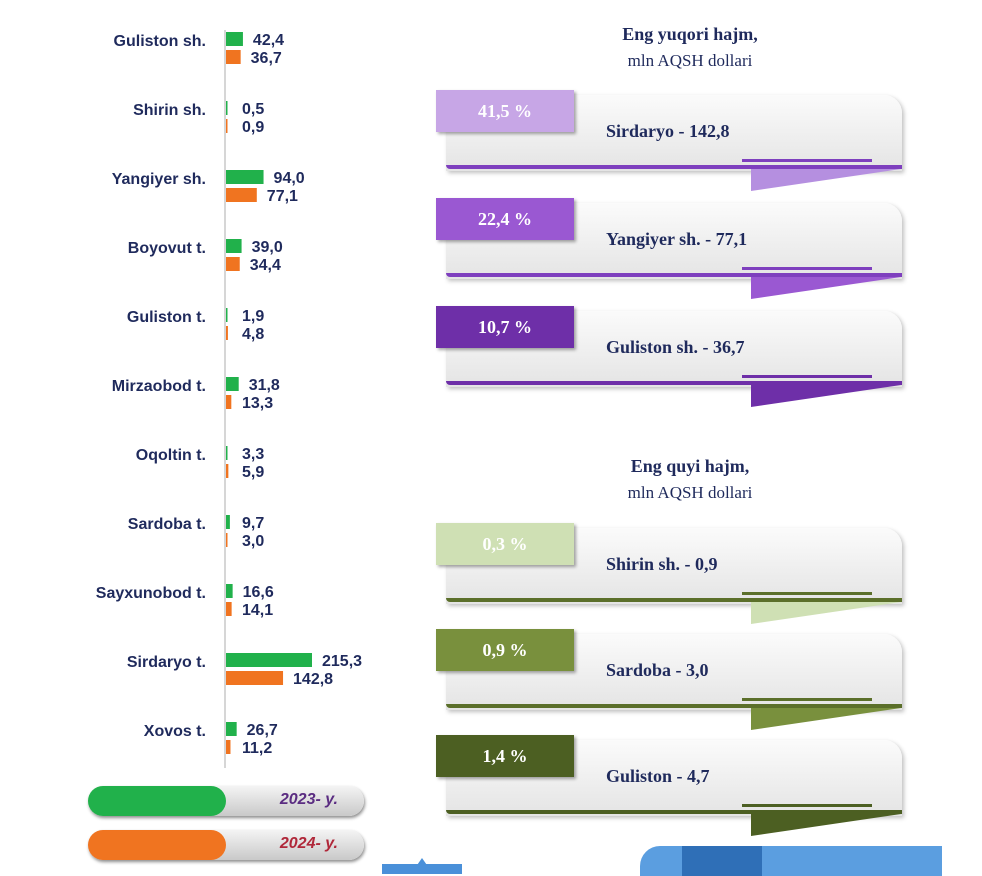  What do you see at coordinates (253, 541) in the screenshot?
I see `data-label: 3,0` at bounding box center [253, 541].